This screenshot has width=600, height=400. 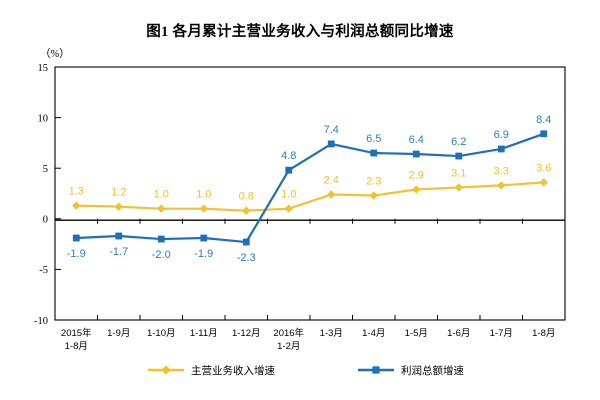 I want to click on y-axis-tick-labels: 15 10 5 0 -5 -10, so click(x=41, y=195).